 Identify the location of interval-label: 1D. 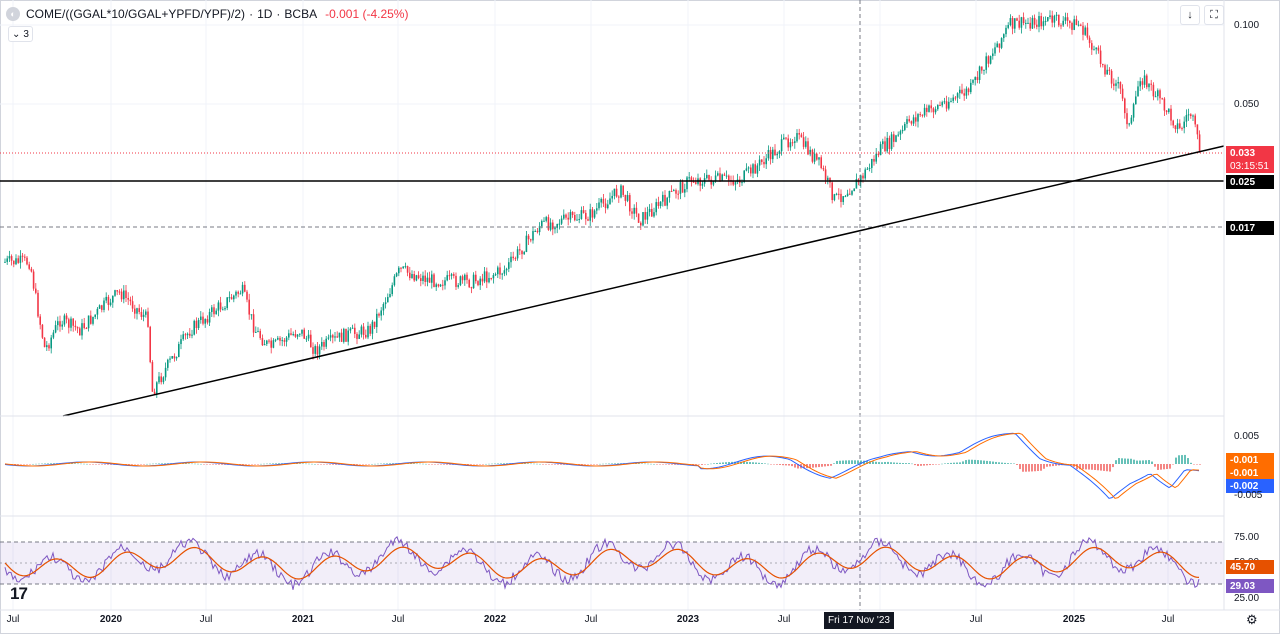
(265, 14).